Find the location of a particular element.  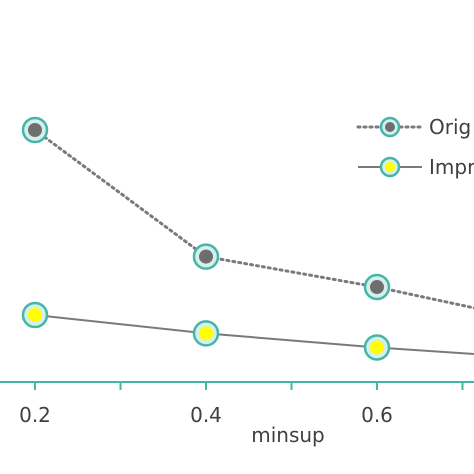

x-axis-title: minsup is located at coordinates (288, 435).